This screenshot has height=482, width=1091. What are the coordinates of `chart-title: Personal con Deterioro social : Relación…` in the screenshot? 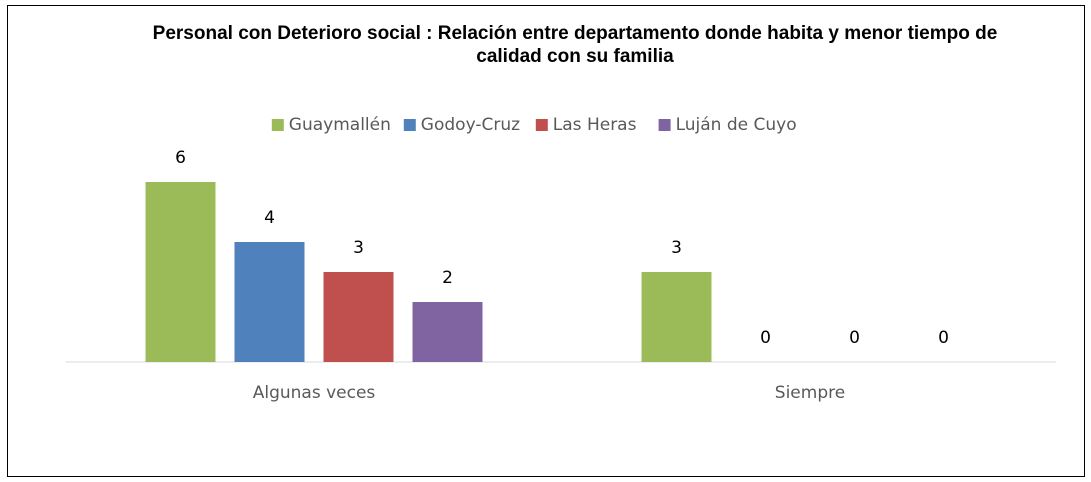 It's located at (575, 45).